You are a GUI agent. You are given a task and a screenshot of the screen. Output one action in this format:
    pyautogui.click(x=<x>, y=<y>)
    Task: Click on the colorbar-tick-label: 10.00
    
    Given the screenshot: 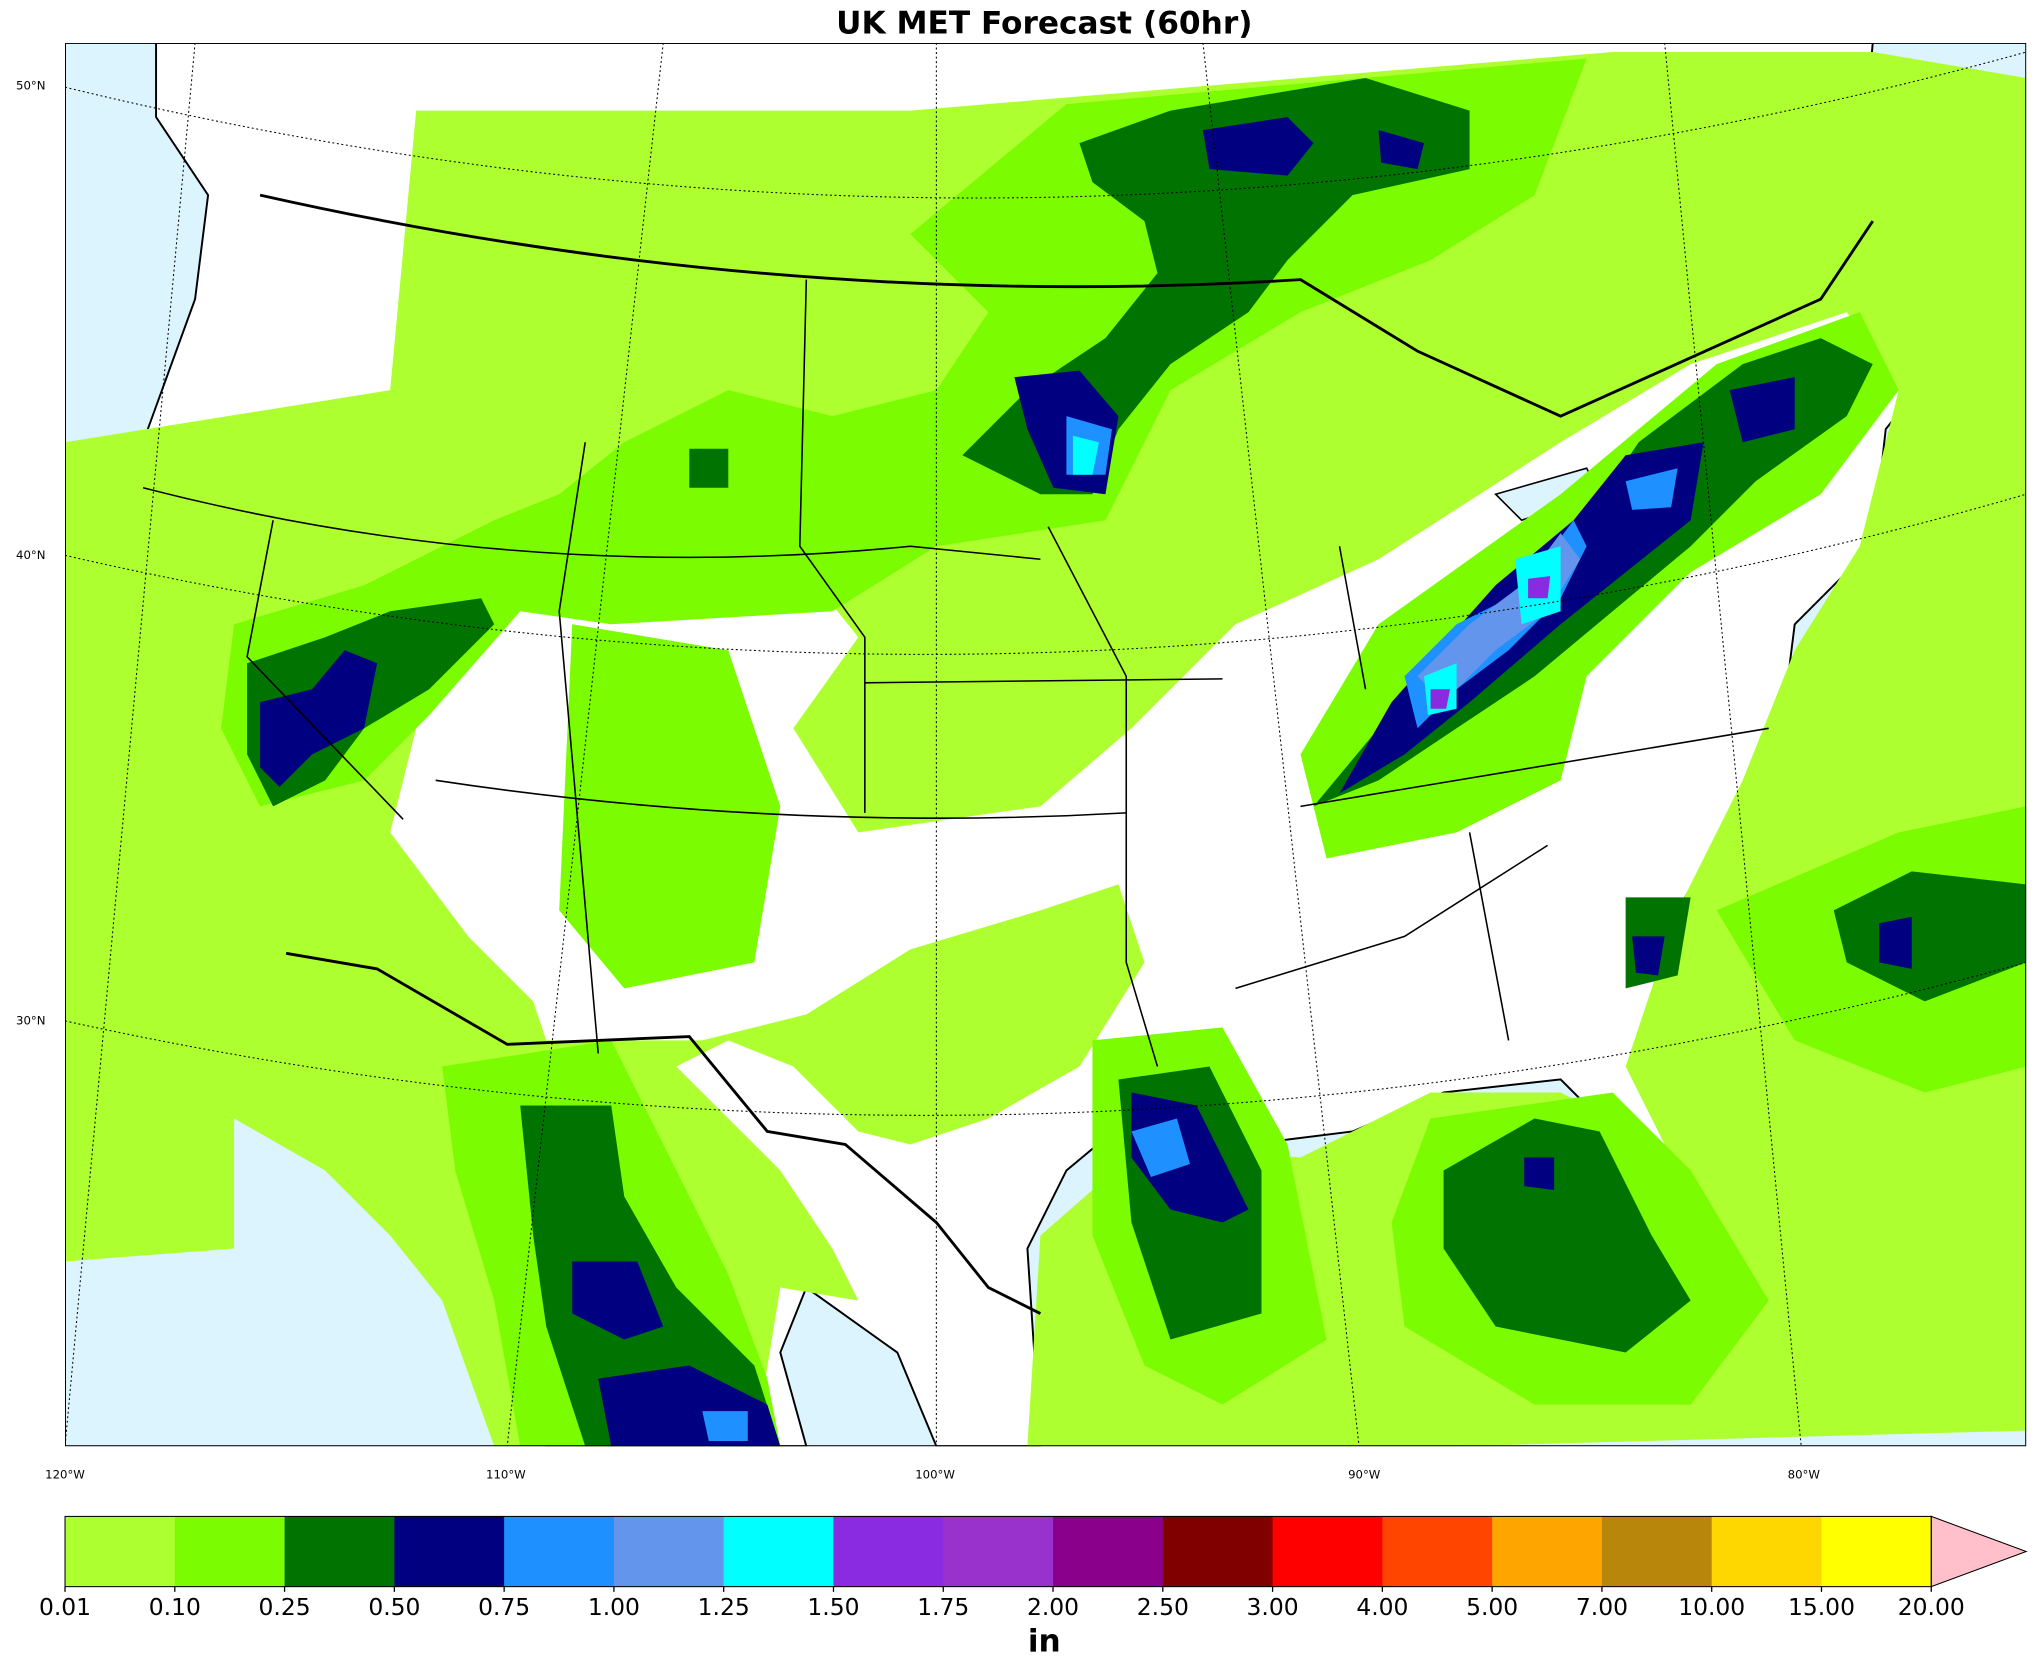 What is the action you would take?
    pyautogui.click(x=1711, y=1607)
    